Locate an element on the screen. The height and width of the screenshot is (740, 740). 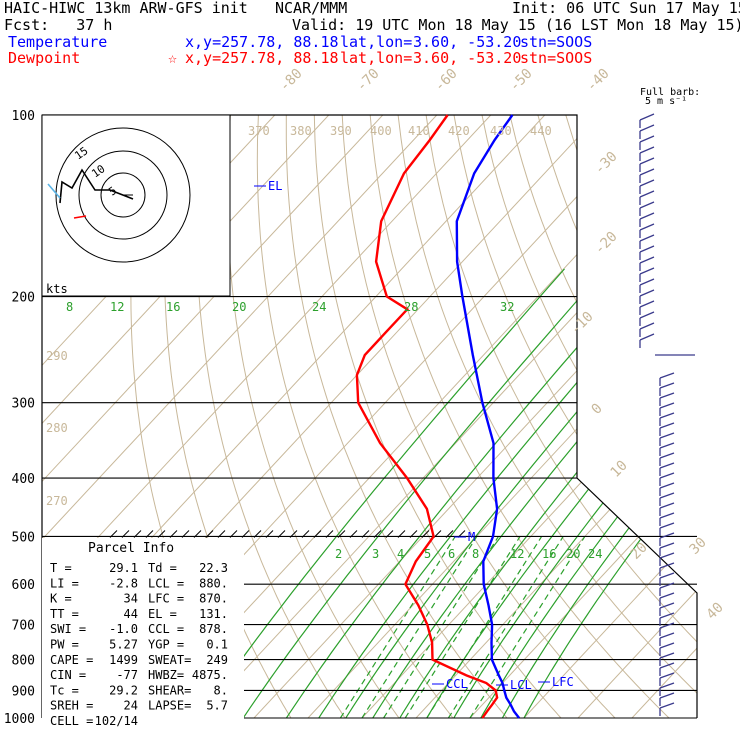
parcel-row-value2: 878. is located at coordinates (213, 629).